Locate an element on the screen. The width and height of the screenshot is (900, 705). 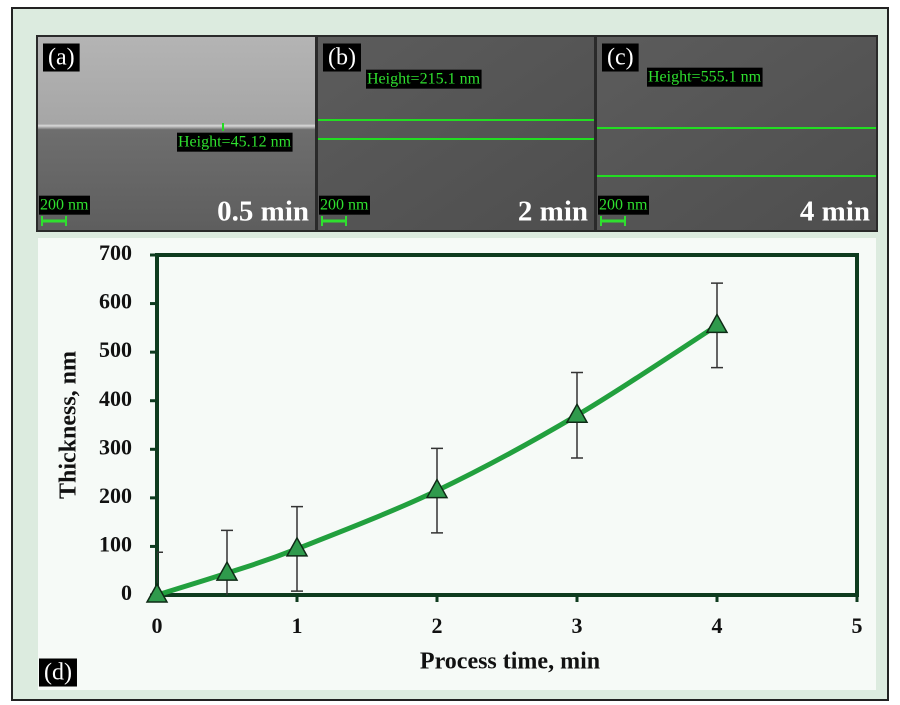
y-axis-title: Thickness, nm is located at coordinates (69, 425).